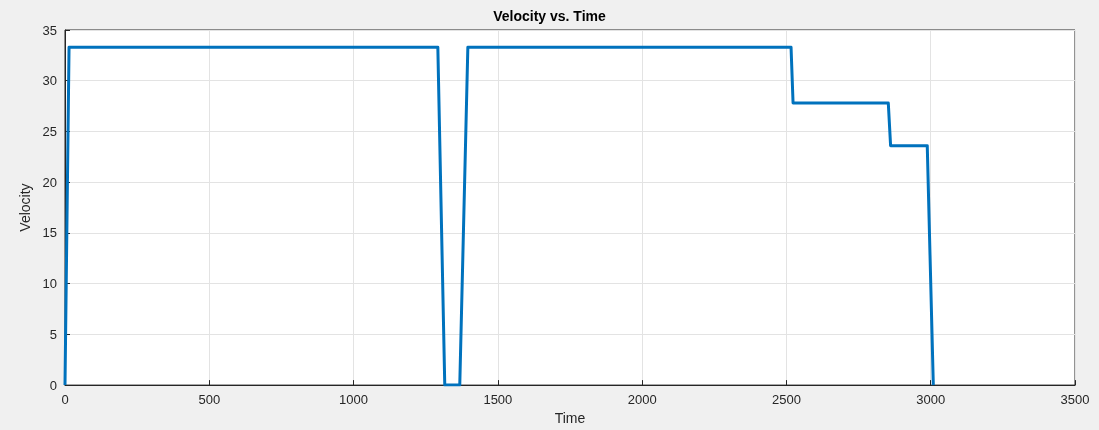  What do you see at coordinates (786, 400) in the screenshot?
I see `x-tick-label: 2500` at bounding box center [786, 400].